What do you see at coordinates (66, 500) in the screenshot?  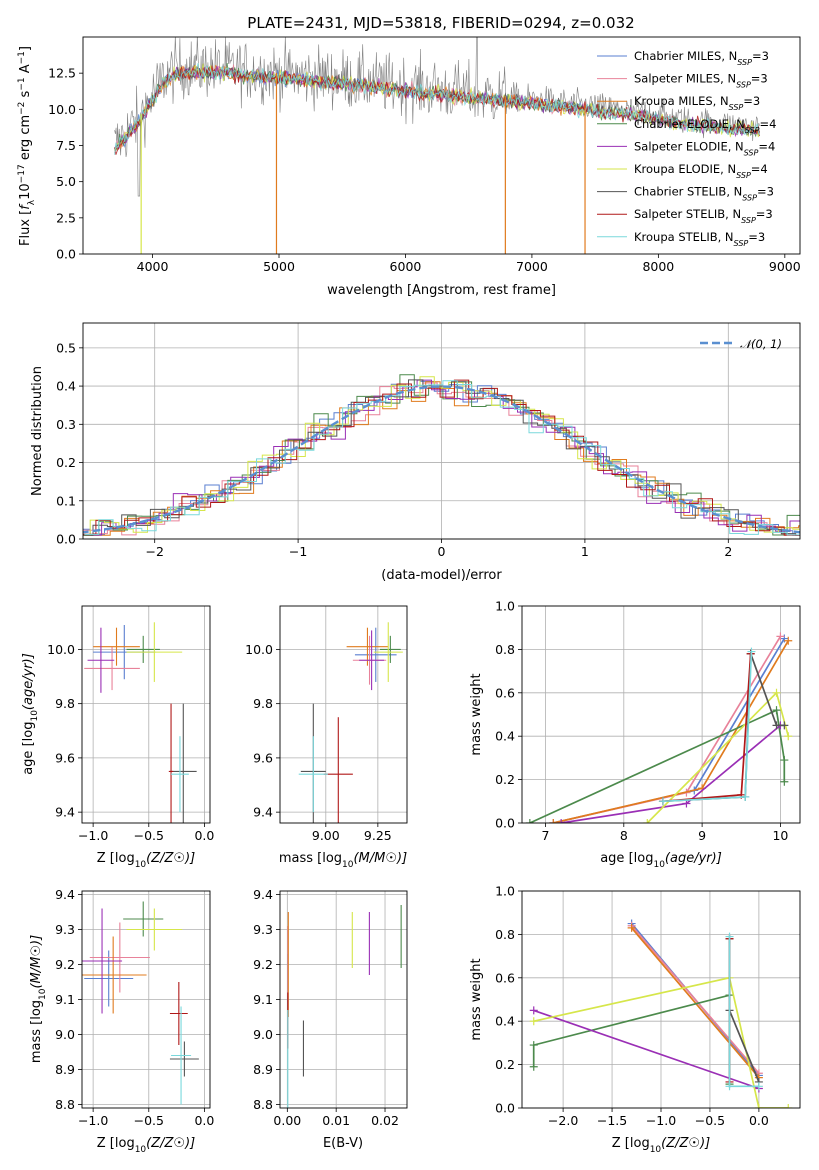 I see `residuals-ytick-label-1: 0.1` at bounding box center [66, 500].